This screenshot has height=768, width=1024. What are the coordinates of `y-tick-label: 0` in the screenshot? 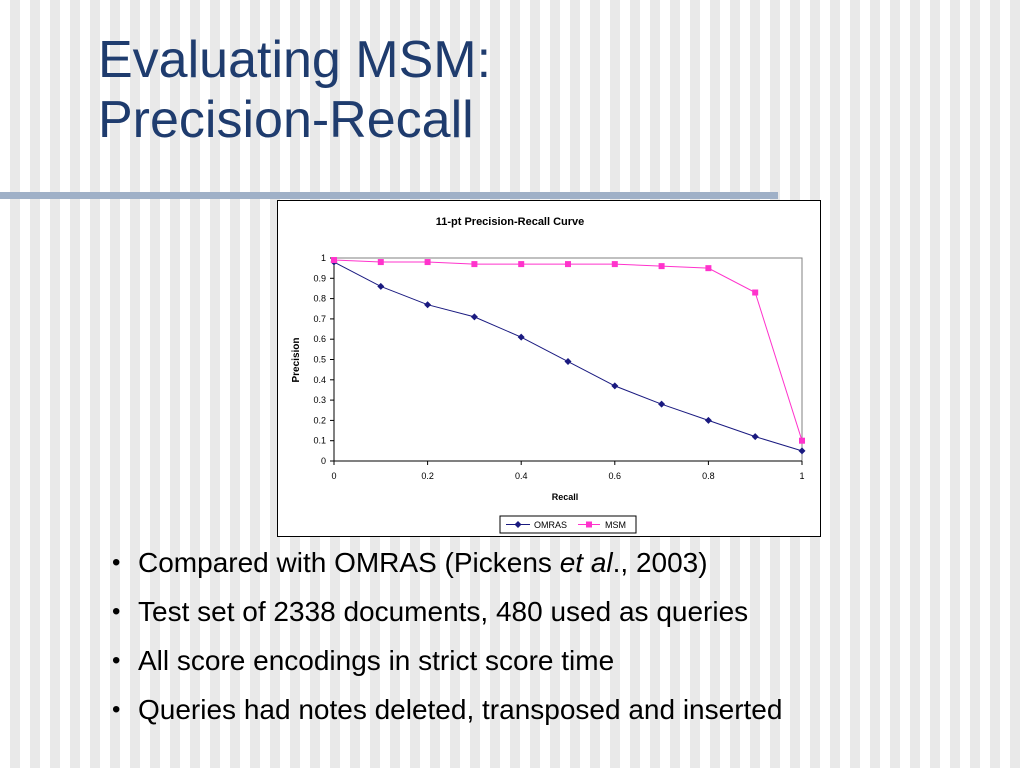 It's located at (323, 461).